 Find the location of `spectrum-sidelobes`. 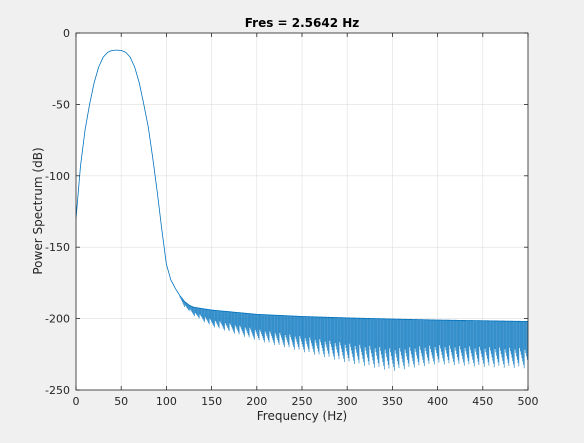

spectrum-sidelobes is located at coordinates (353, 333).